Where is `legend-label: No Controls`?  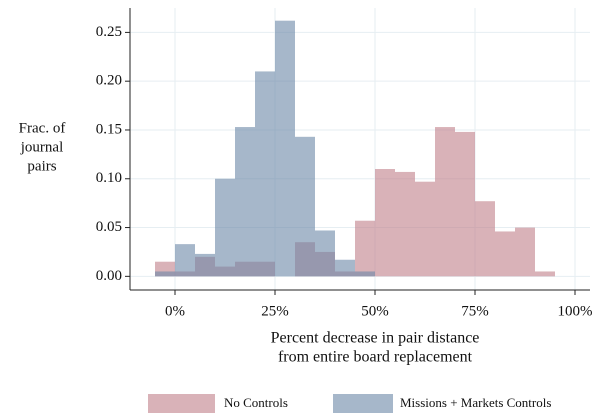 legend-label: No Controls is located at coordinates (256, 402).